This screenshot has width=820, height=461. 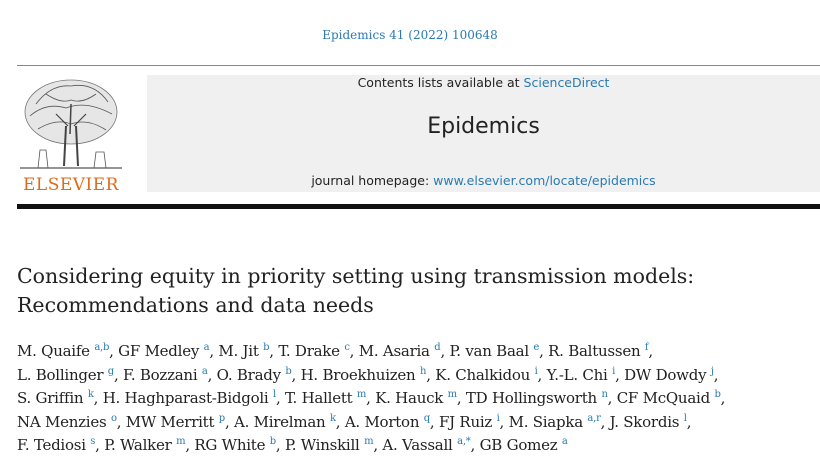 I want to click on author-name: R. Baltussen, so click(x=594, y=351).